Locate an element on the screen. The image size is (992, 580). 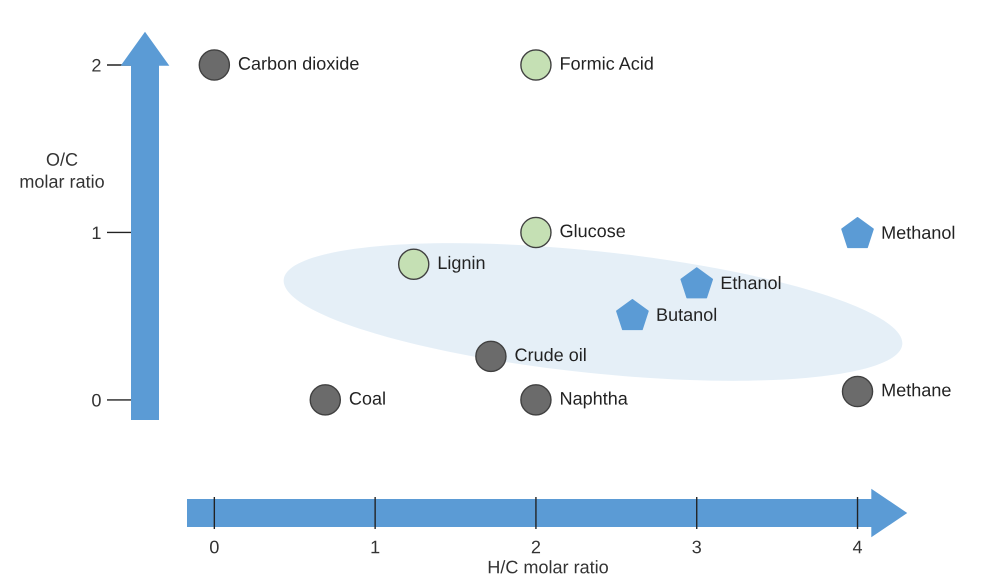
x-axis-title: H/C molar ratio is located at coordinates (548, 567).